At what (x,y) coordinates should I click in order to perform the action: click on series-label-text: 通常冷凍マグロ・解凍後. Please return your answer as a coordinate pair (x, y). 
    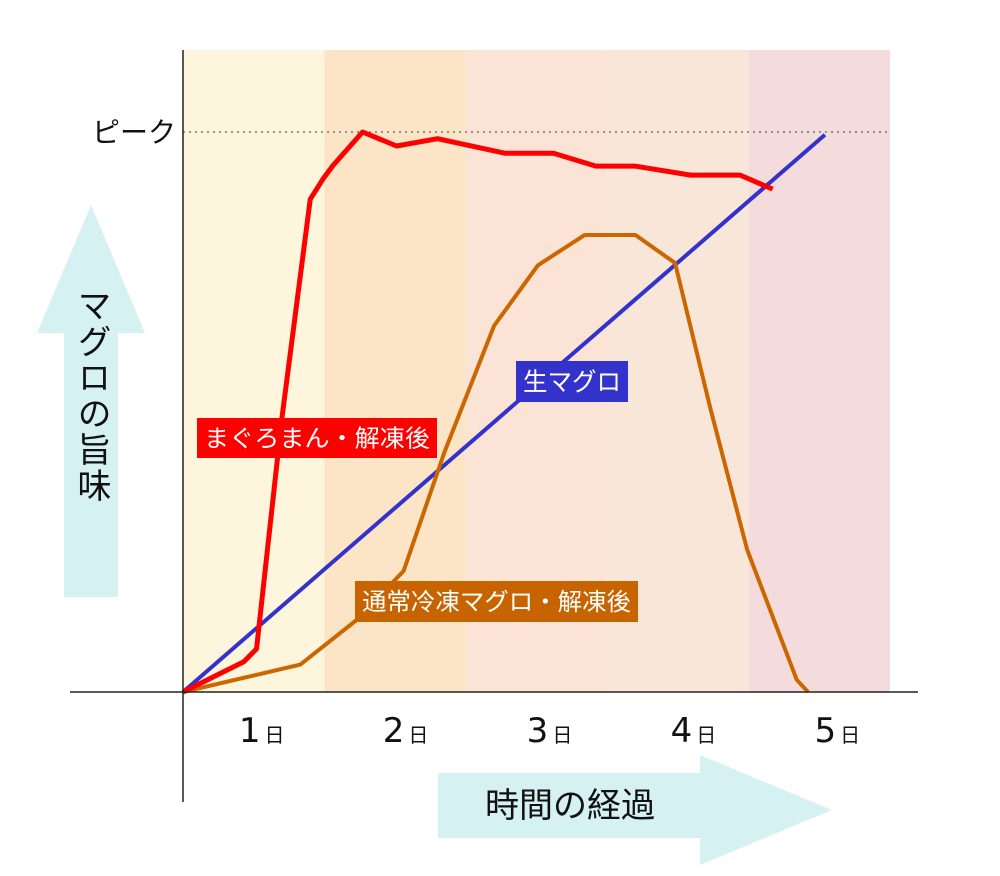
    Looking at the image, I should click on (496, 602).